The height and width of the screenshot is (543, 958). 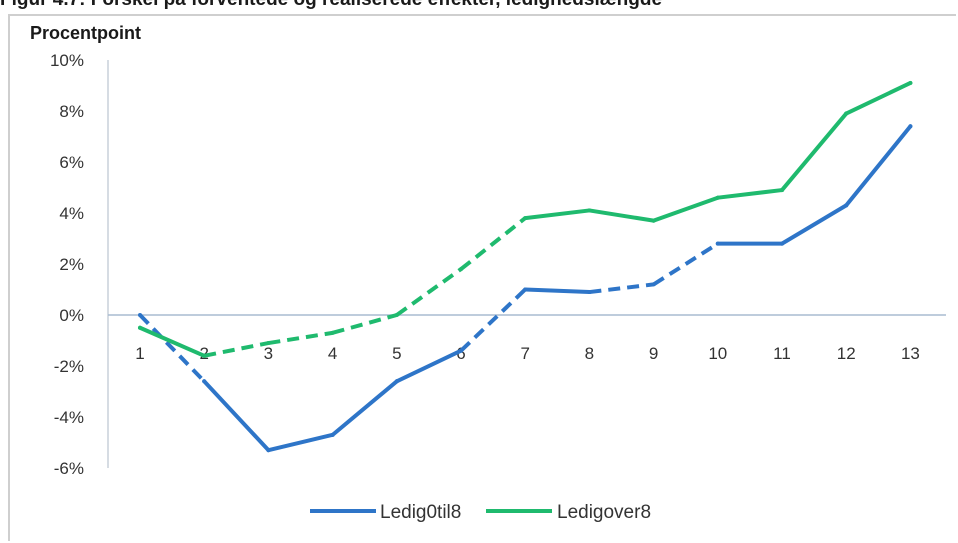 I want to click on legend-label: Ledigover8, so click(x=604, y=512).